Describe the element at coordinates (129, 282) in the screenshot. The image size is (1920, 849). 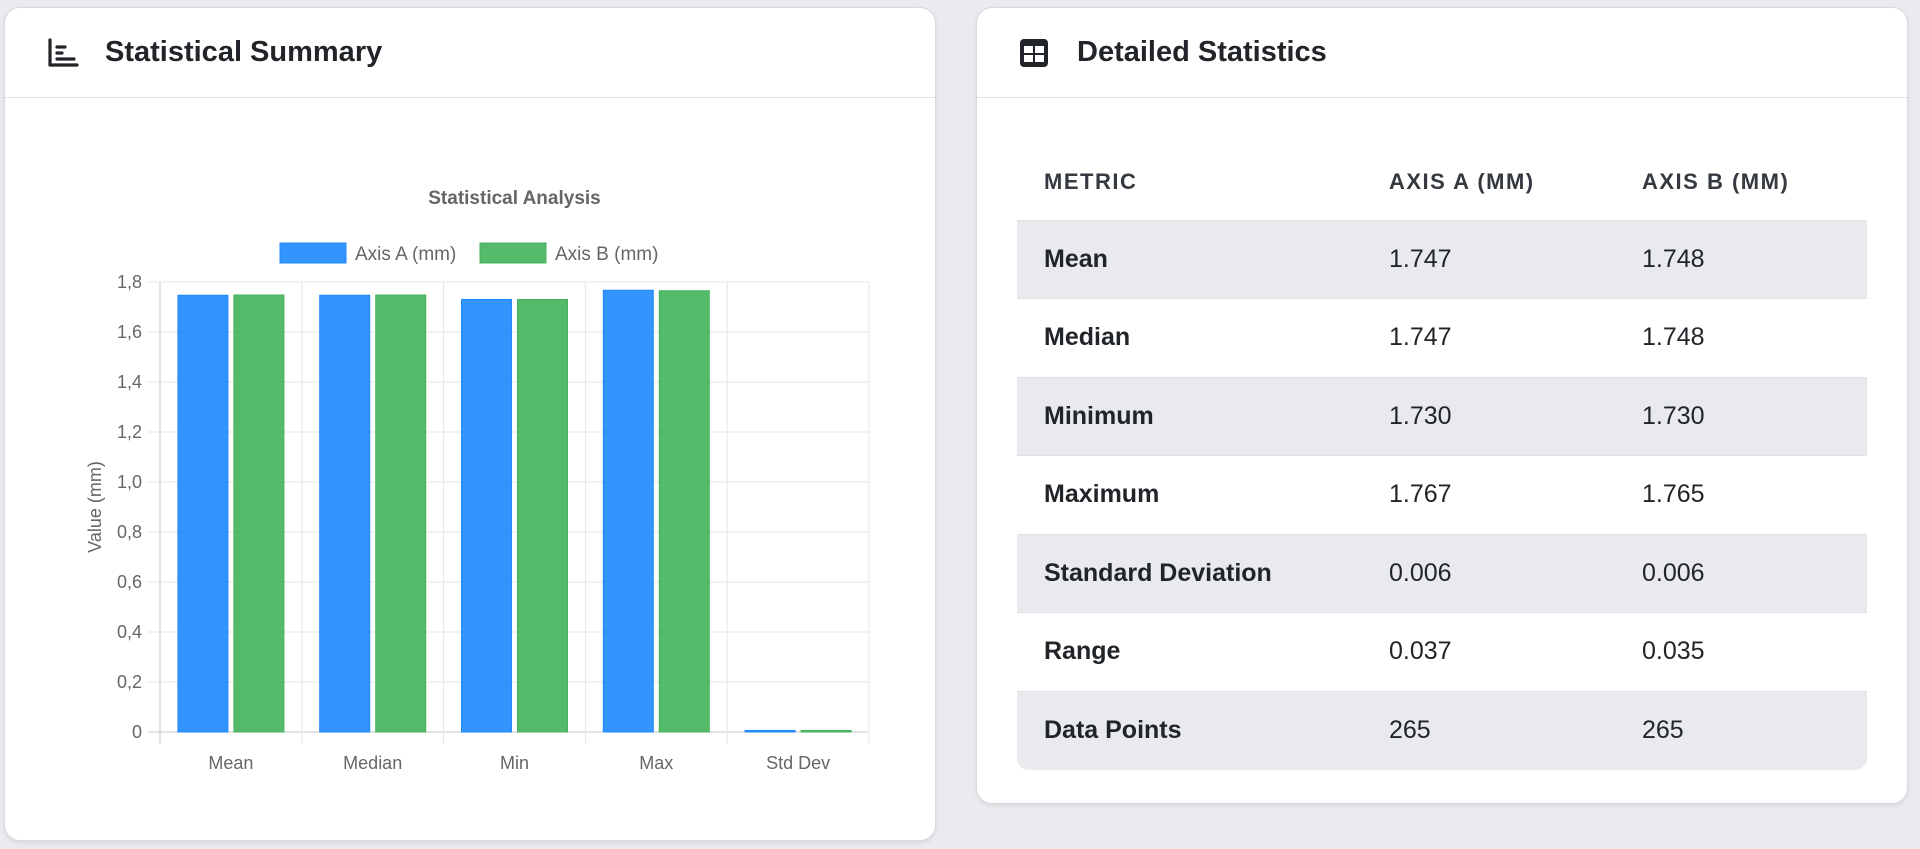
I see `y-tick-label: 1,8` at that location.